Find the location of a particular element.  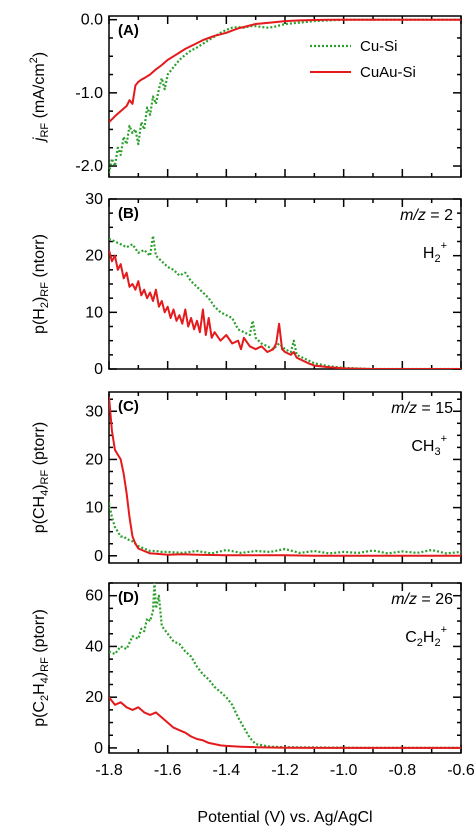

x-tick-label: -1.4 is located at coordinates (227, 770).